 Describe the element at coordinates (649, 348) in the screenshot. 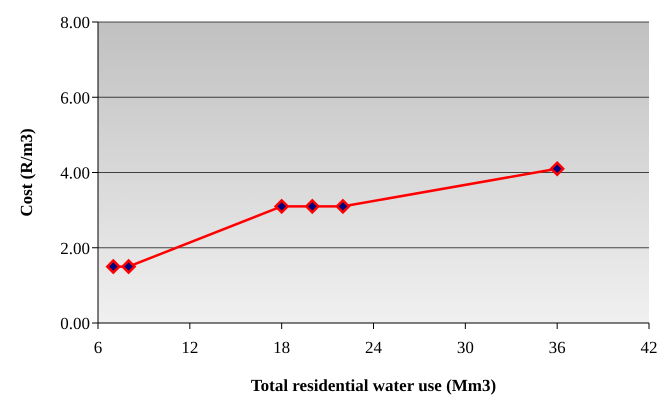

I see `x-tick-label: 42` at that location.